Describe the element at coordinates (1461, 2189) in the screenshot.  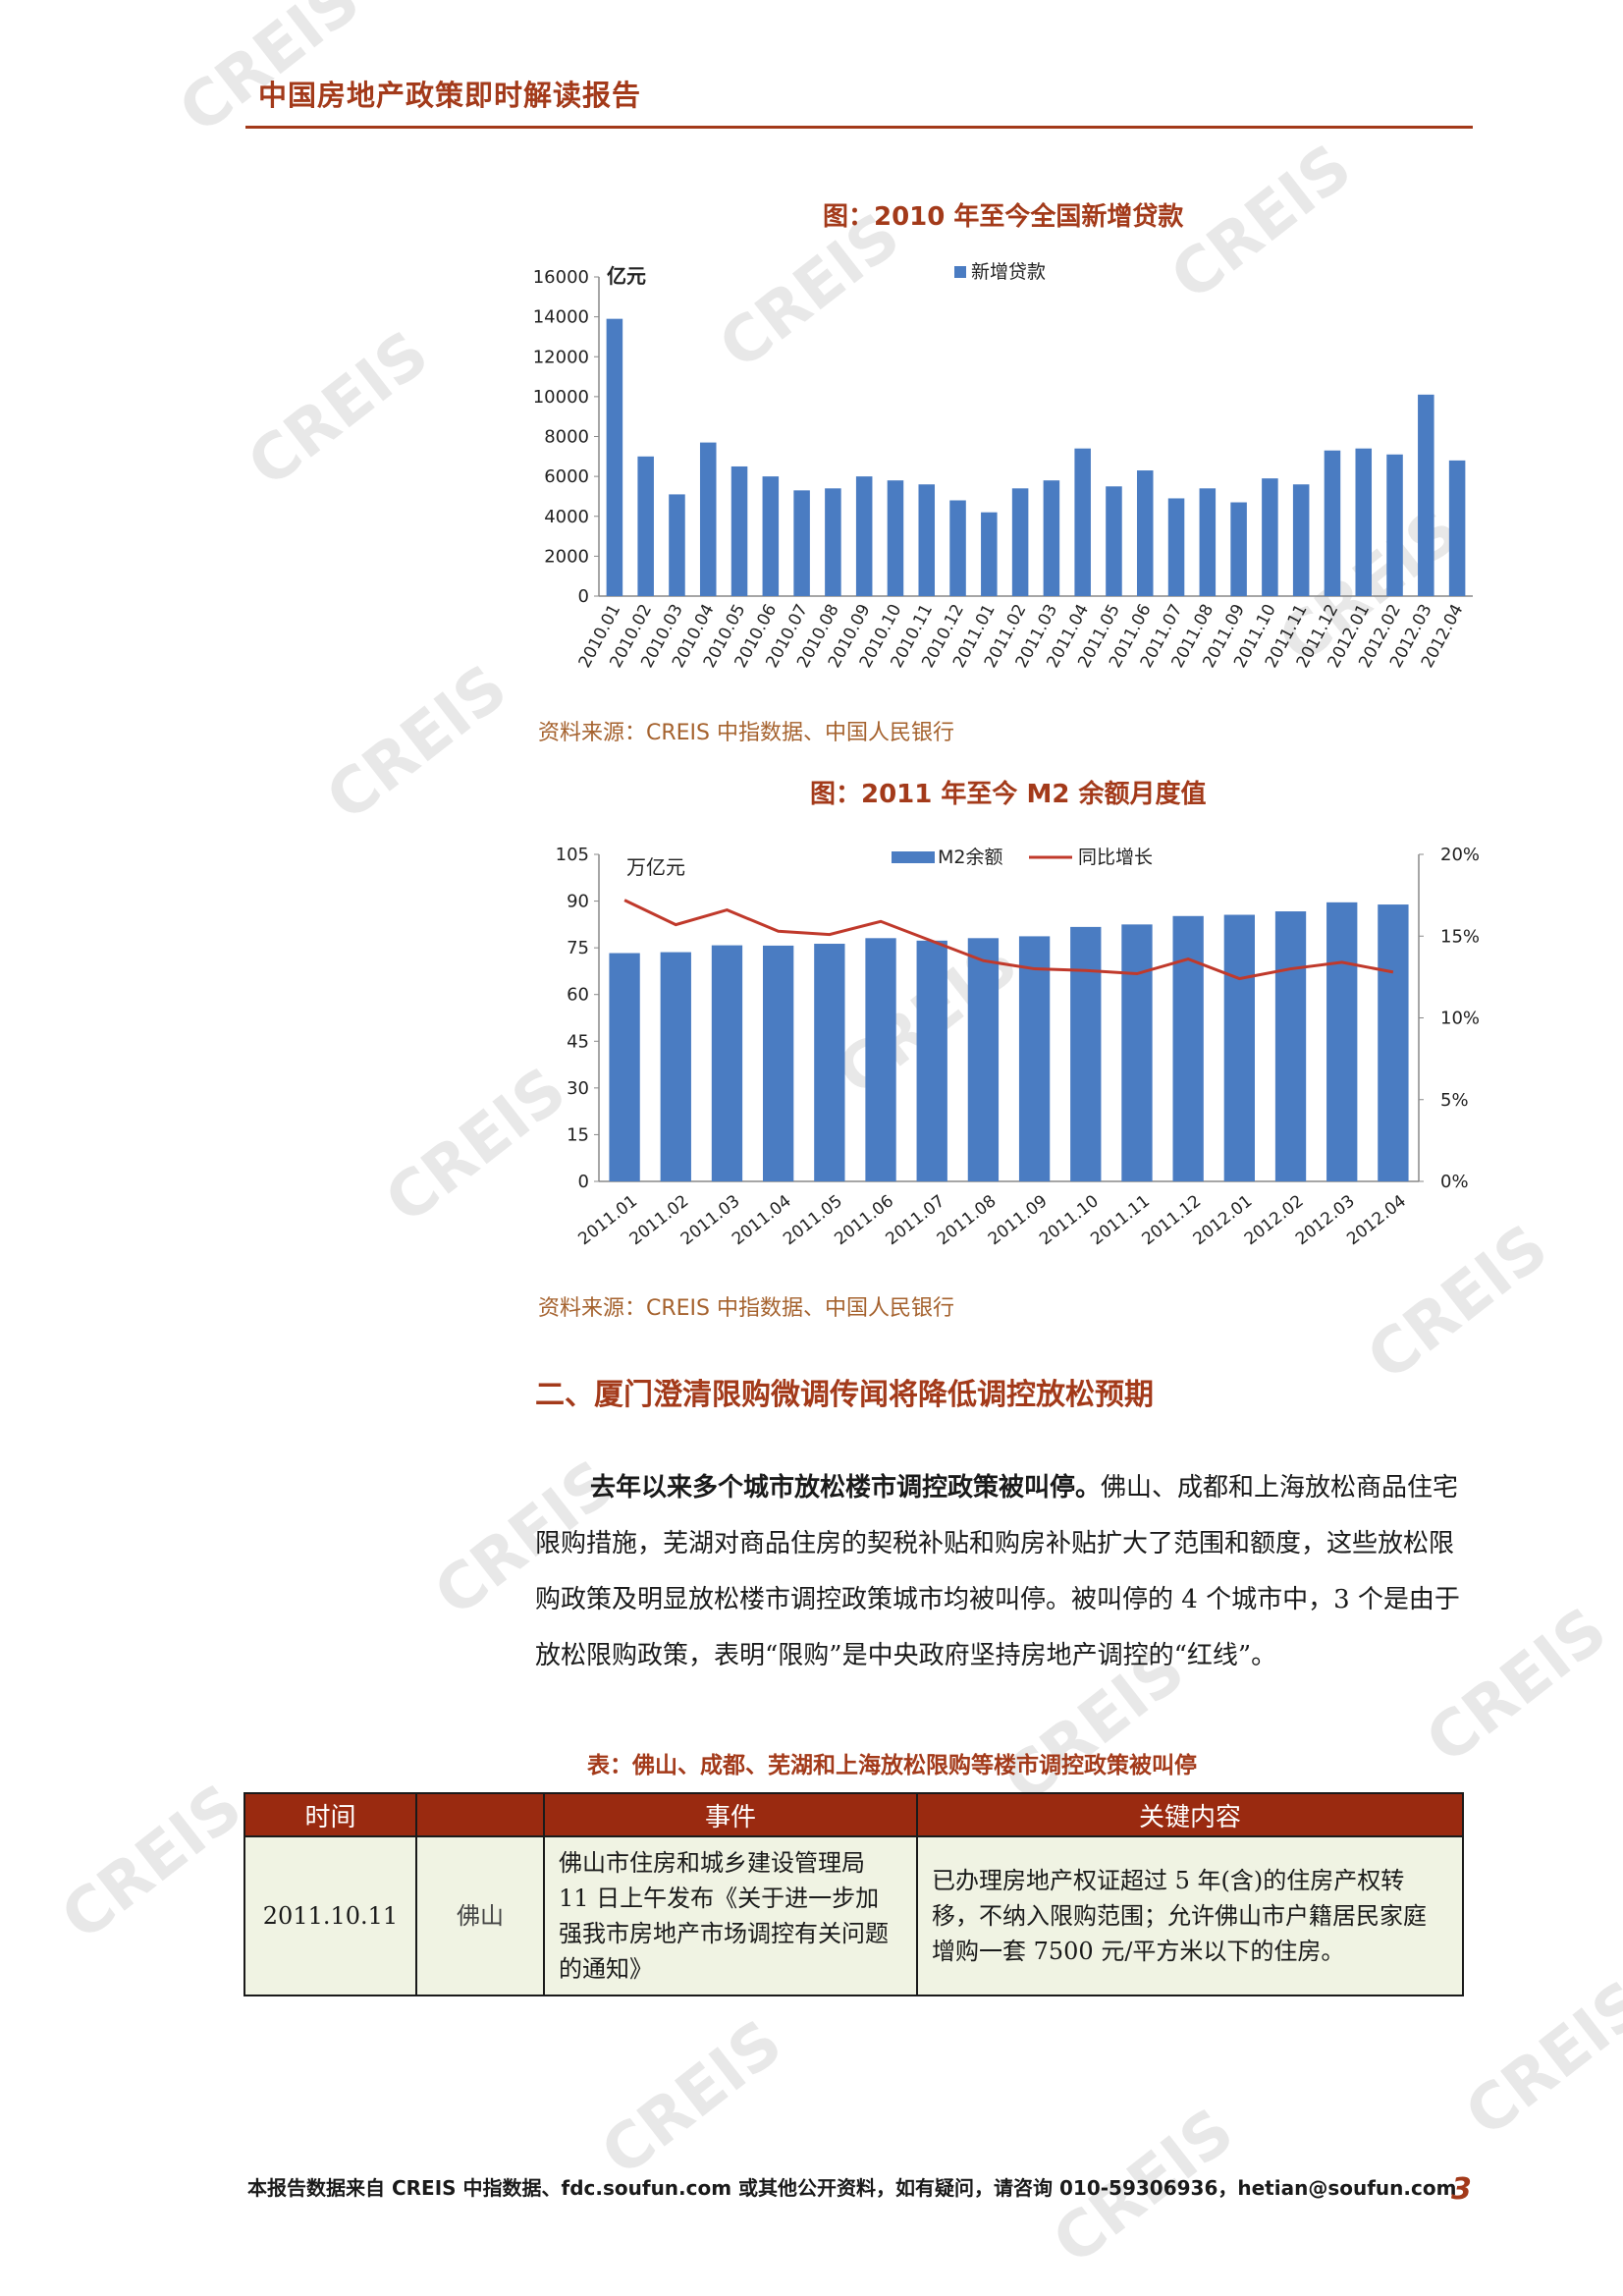
I see `page-number: 3` at that location.